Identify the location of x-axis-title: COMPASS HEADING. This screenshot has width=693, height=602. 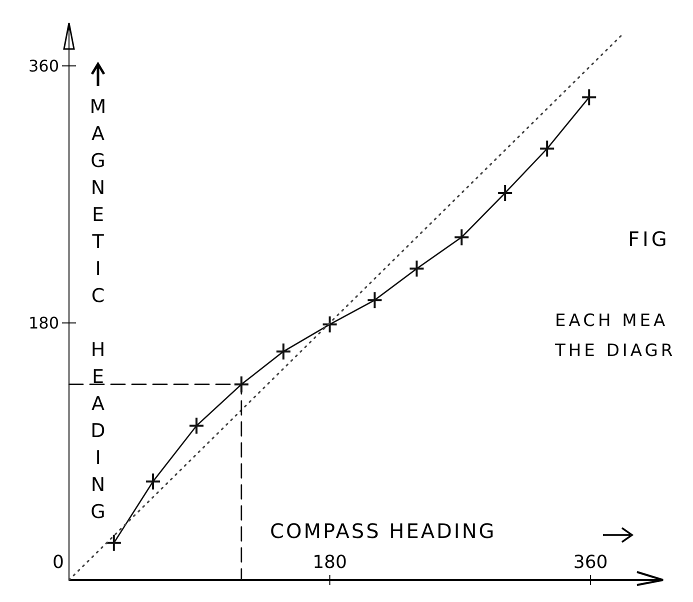
(383, 531).